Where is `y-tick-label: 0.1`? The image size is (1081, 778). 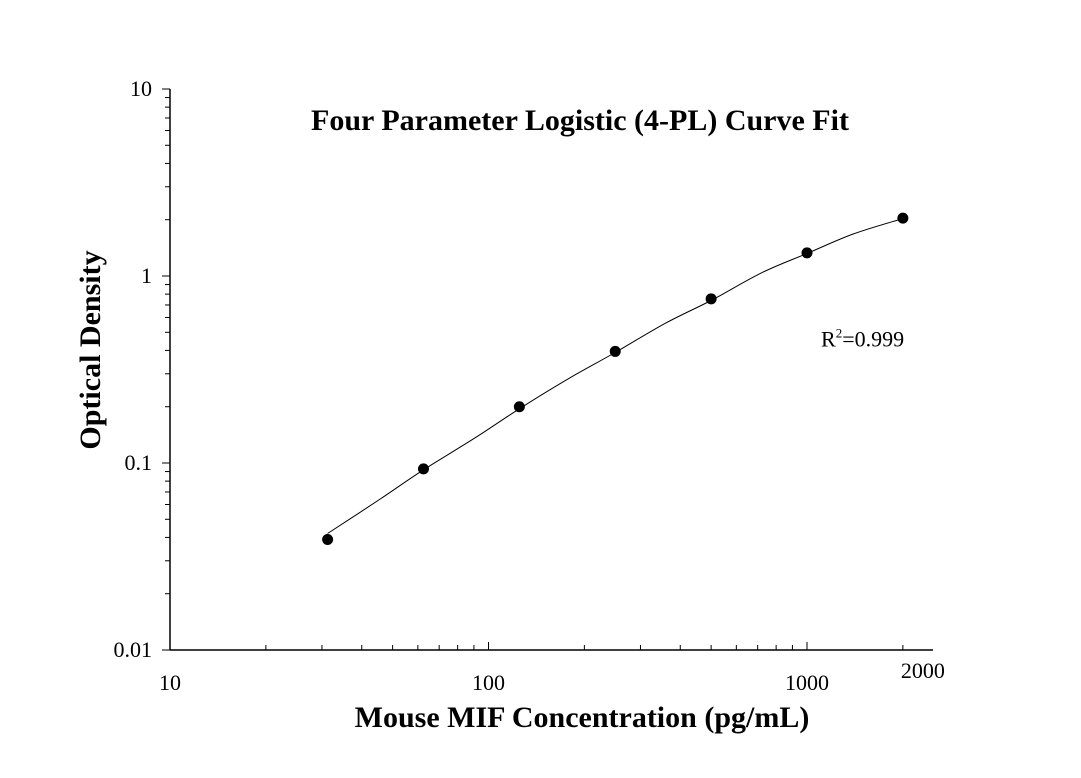 y-tick-label: 0.1 is located at coordinates (139, 462).